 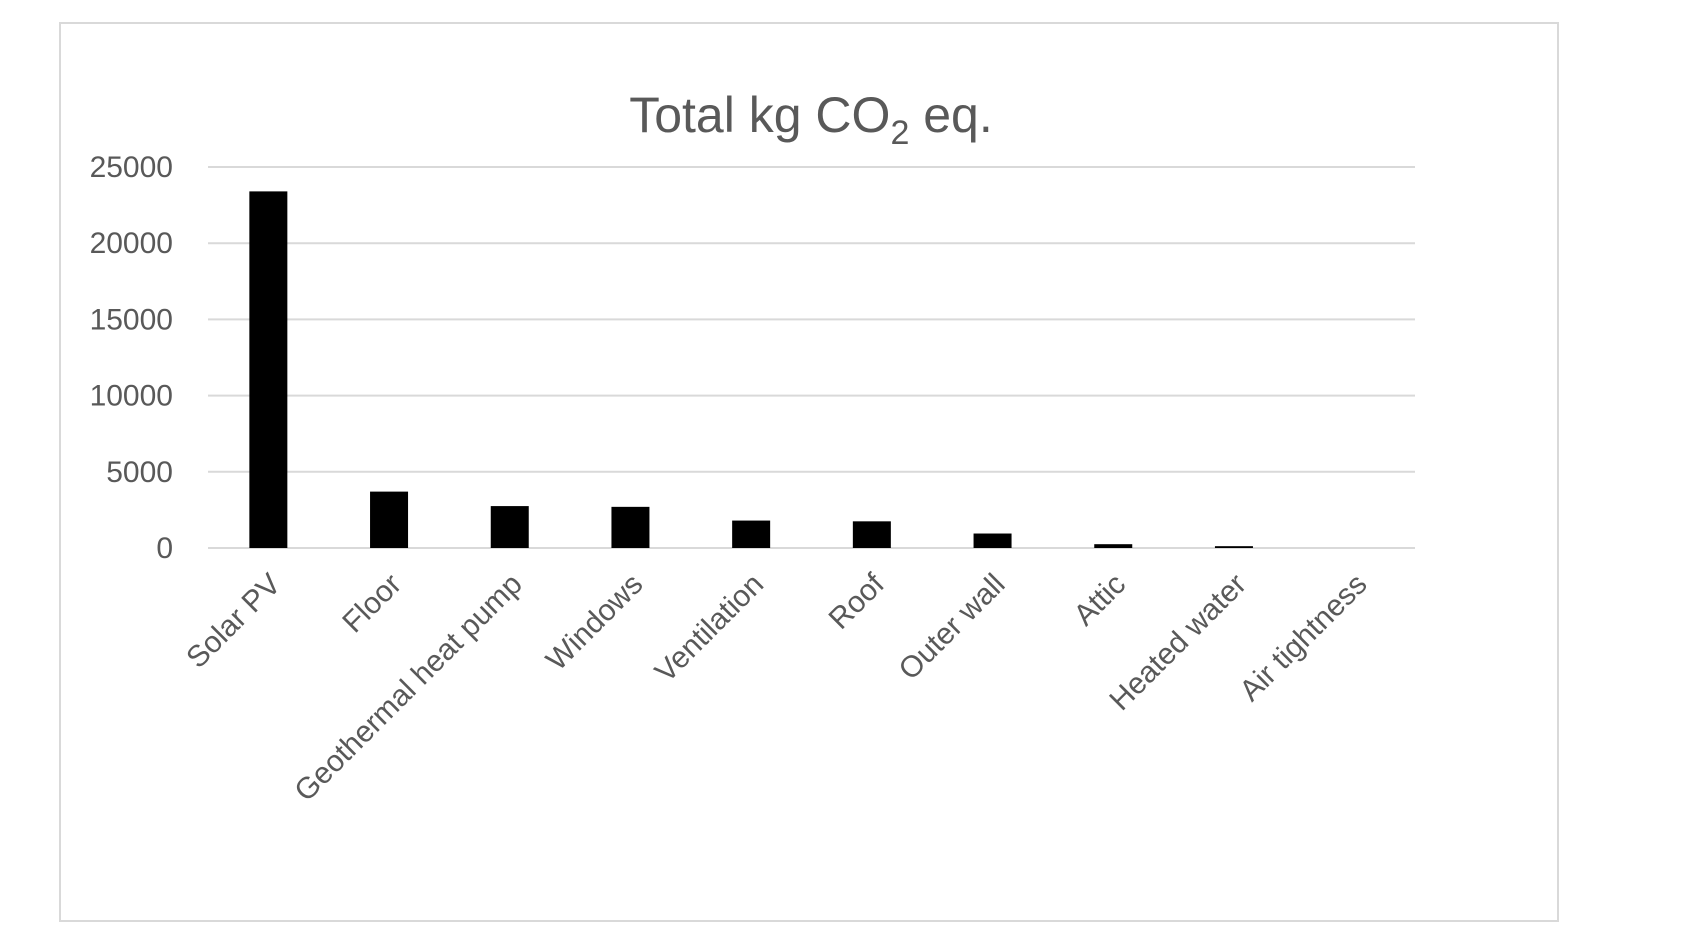 I want to click on x-category-label: Floor, so click(x=372, y=604).